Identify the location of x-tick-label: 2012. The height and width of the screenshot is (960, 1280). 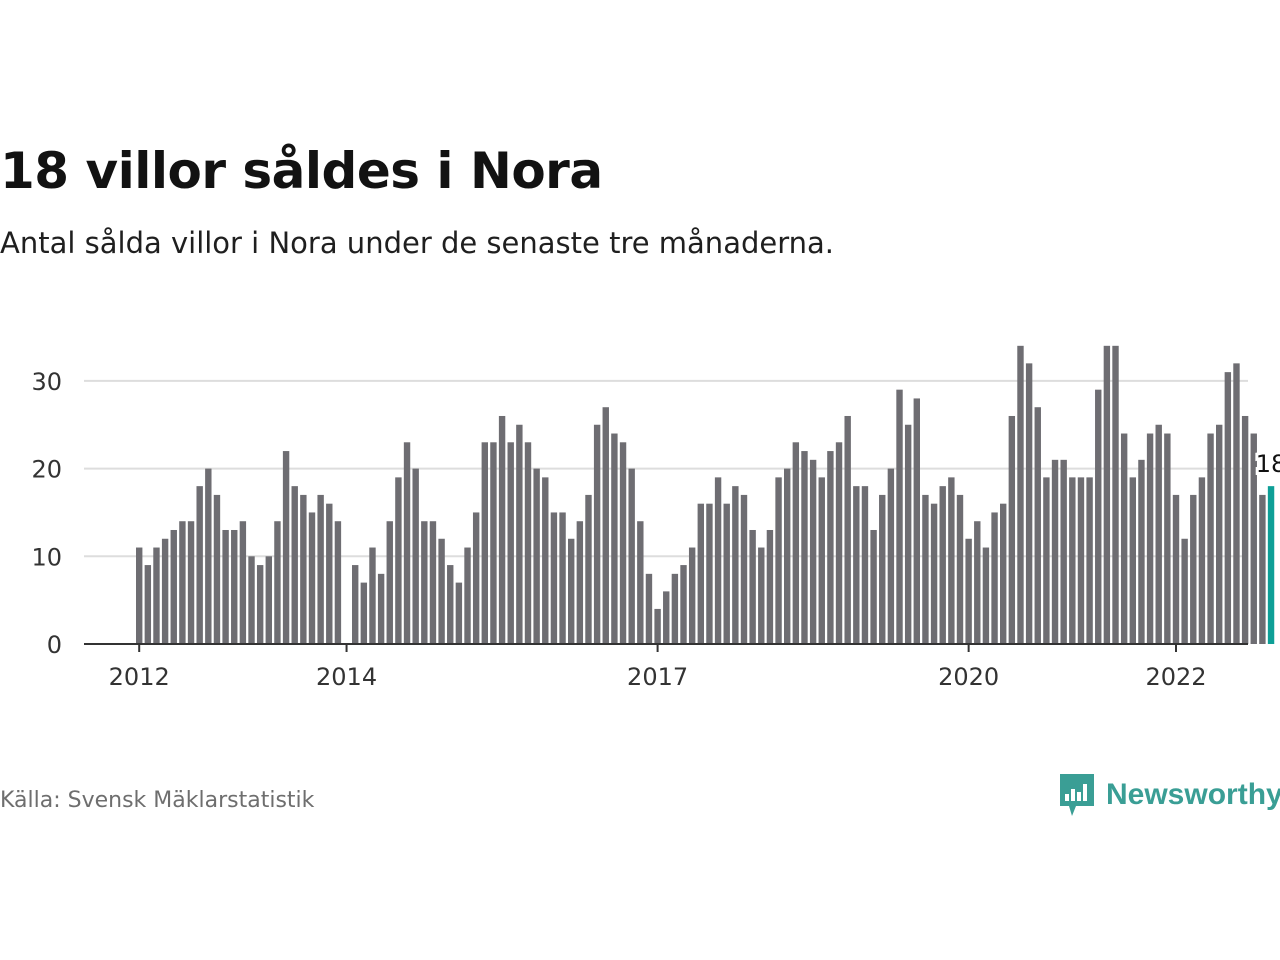
(139, 677).